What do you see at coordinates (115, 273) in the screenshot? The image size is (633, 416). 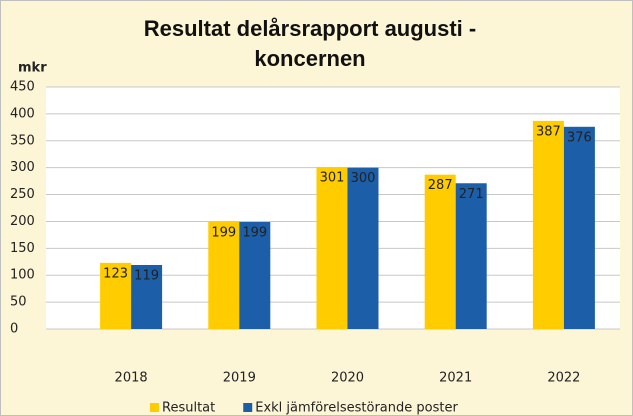 I see `data-label: 123` at bounding box center [115, 273].